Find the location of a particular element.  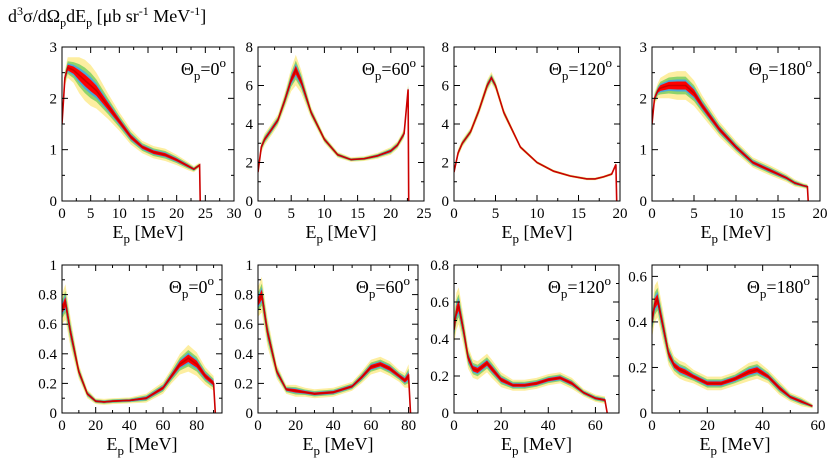

panel-top-3: 0 5 10 15 20 0 2 4 6 8 Ep [MeV] Θp=120o is located at coordinates (535, 143).